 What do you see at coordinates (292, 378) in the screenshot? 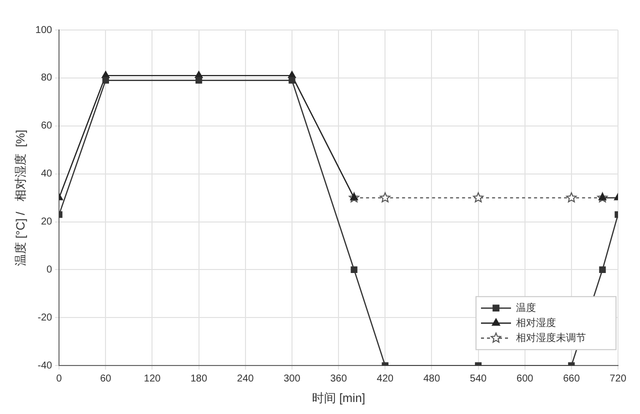
I see `x-tick-label: 300` at bounding box center [292, 378].